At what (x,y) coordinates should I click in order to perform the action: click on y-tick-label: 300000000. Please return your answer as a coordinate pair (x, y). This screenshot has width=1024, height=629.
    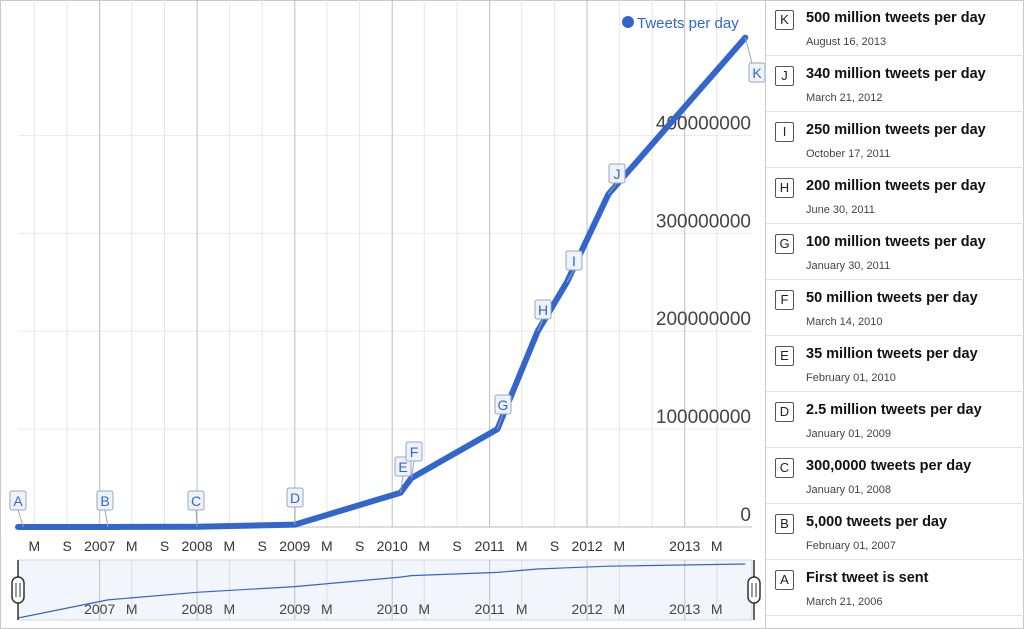
    Looking at the image, I should click on (703, 221).